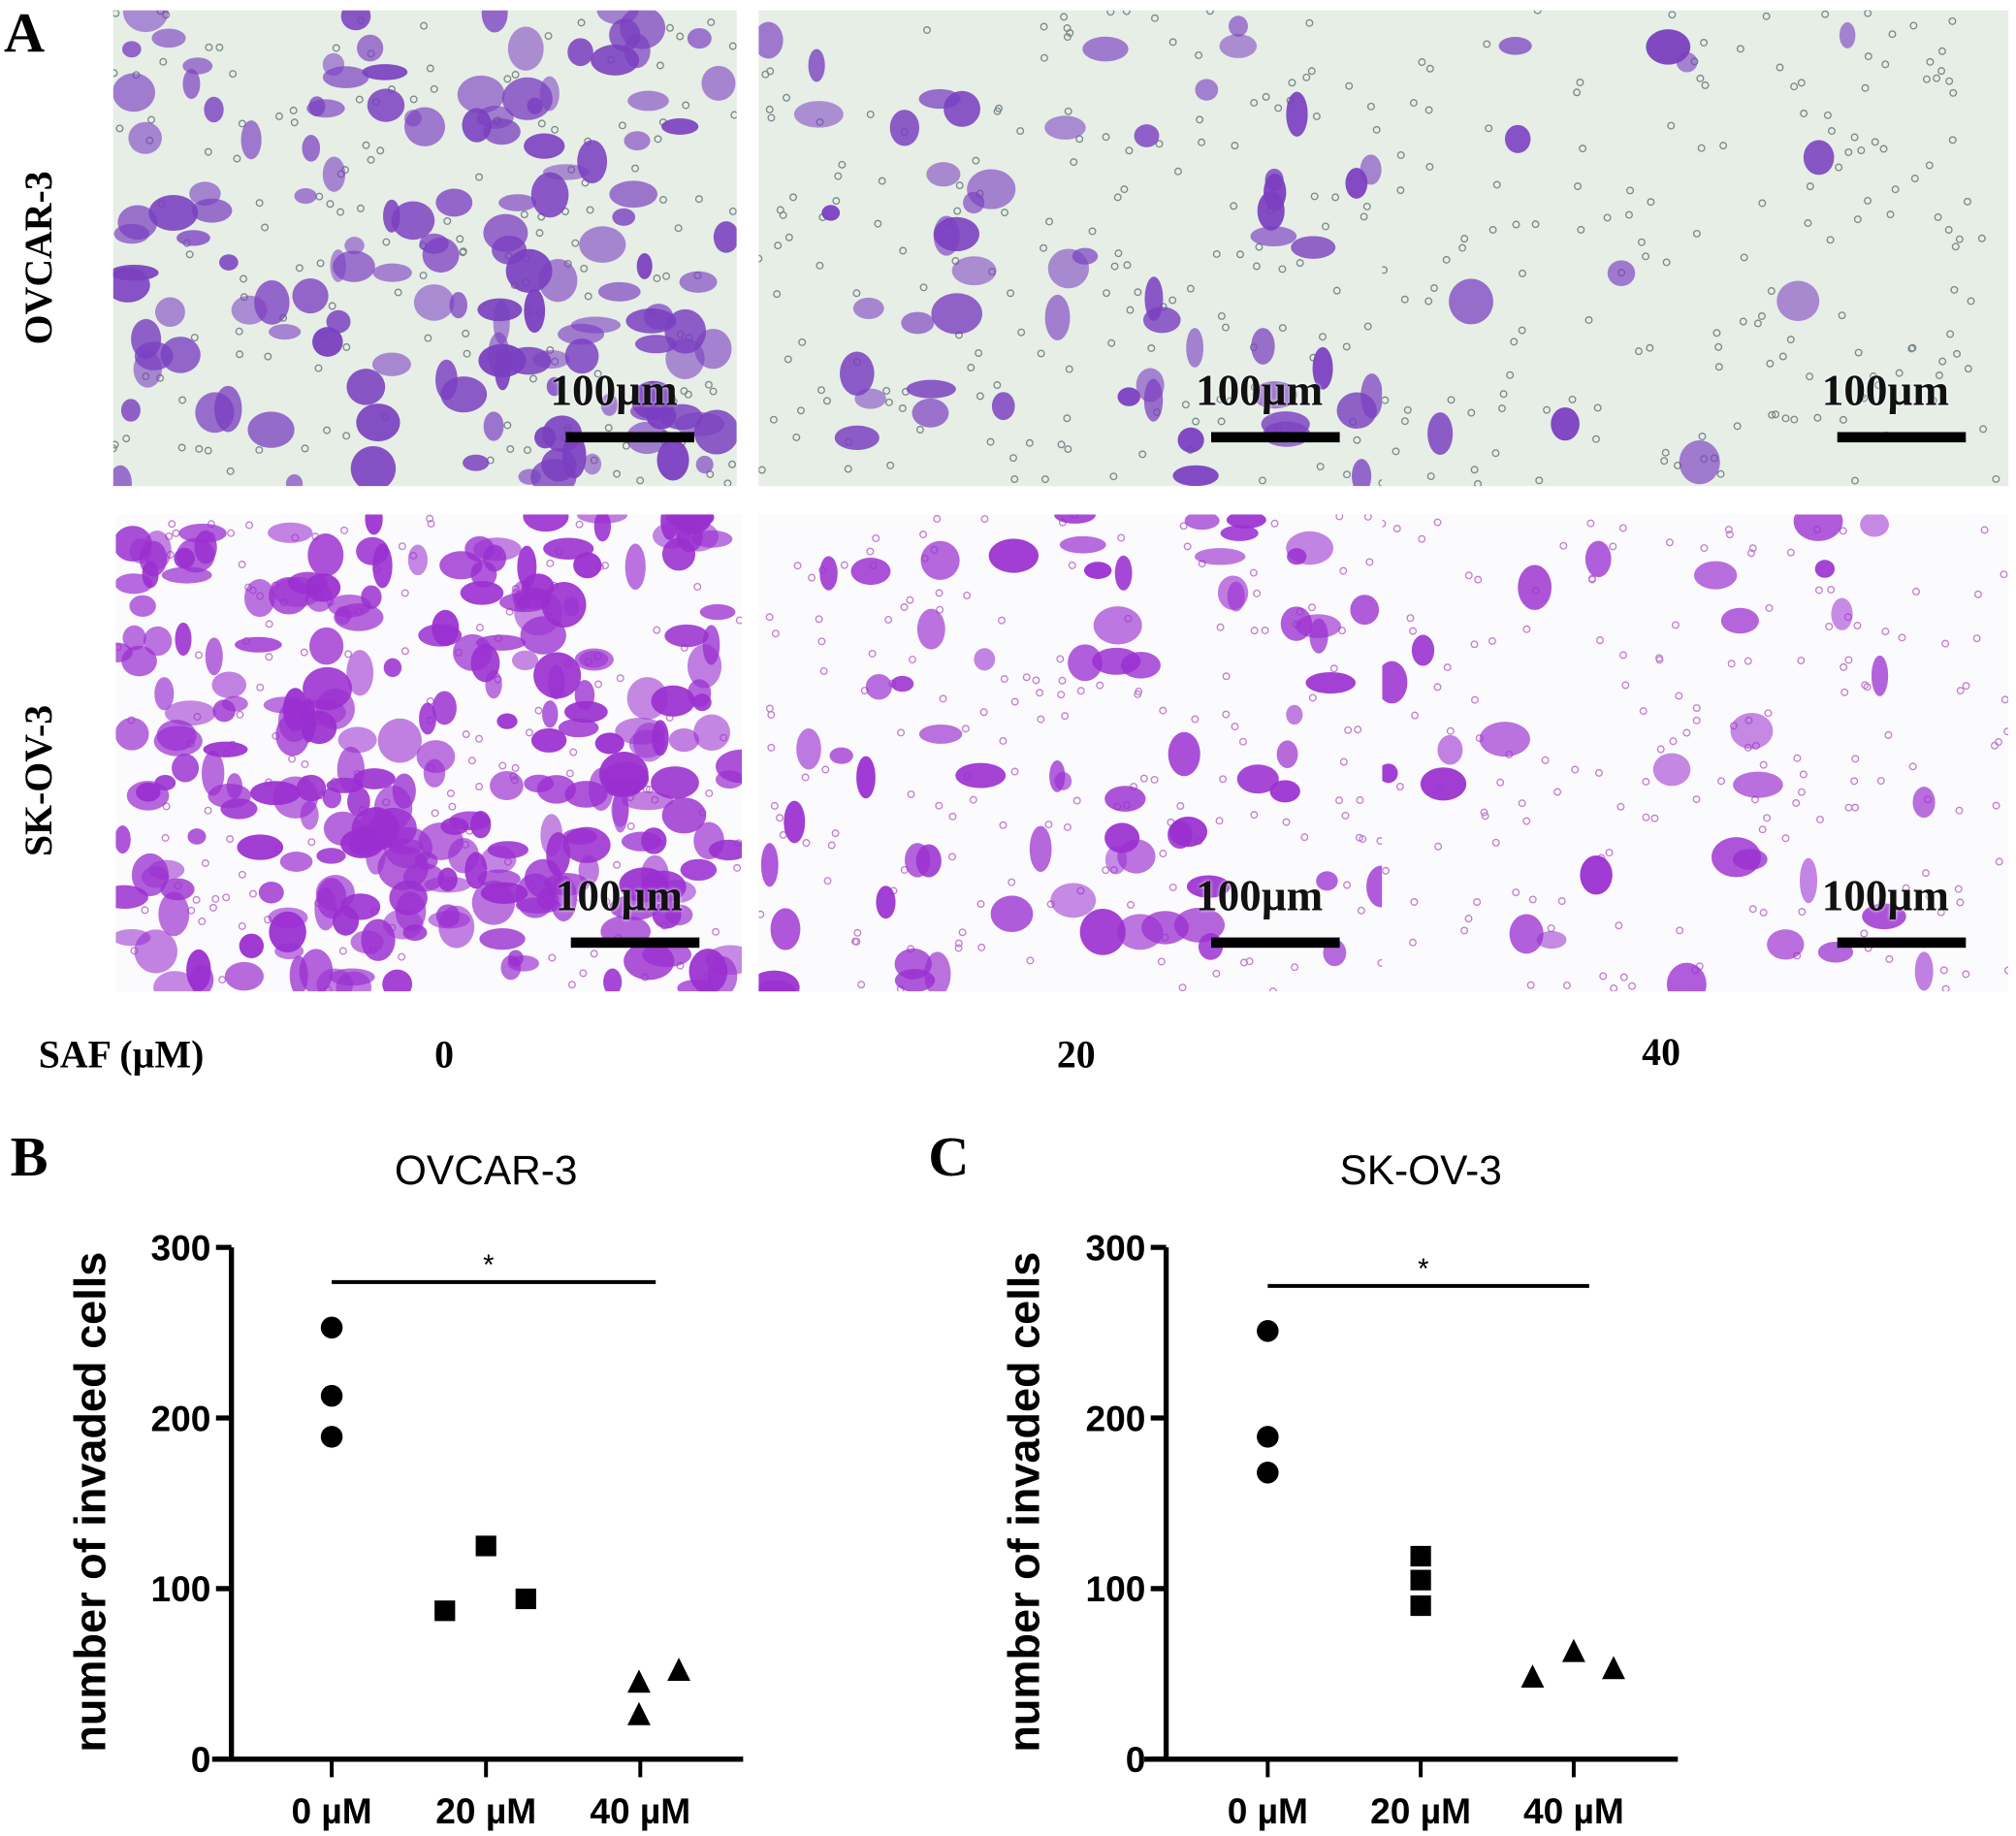 The image size is (2016, 1836). Describe the element at coordinates (24, 33) in the screenshot. I see `panel-label-a: A` at that location.